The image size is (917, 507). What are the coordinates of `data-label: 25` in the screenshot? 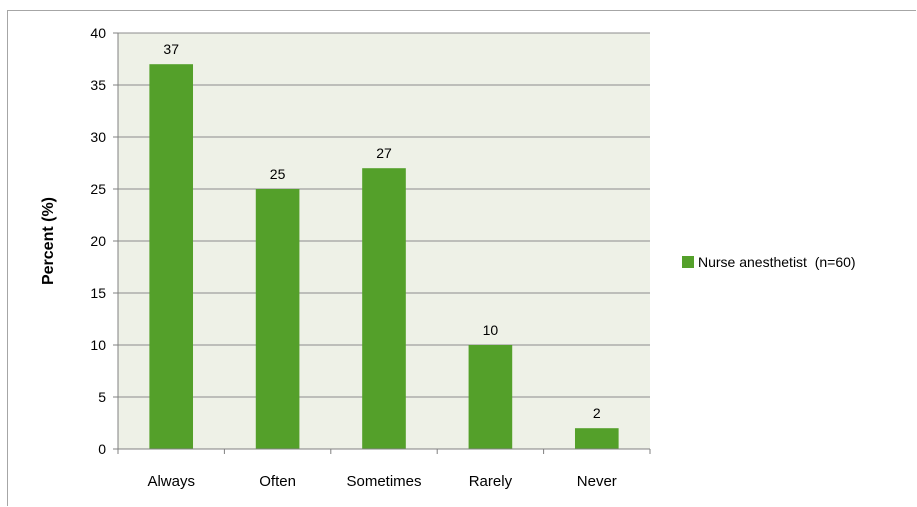 It's located at (278, 174).